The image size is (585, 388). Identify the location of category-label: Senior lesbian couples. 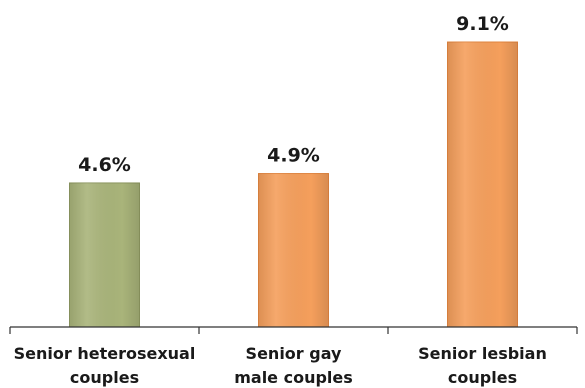
(482, 365).